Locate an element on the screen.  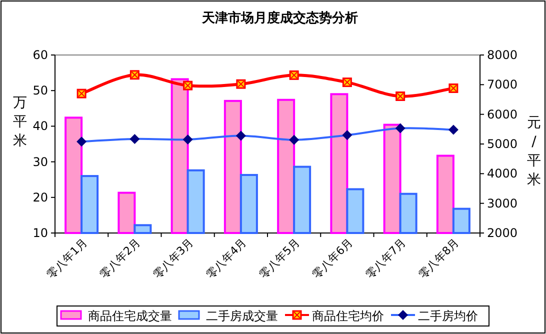
y-axis-title: 万平米 is located at coordinates (20, 122).